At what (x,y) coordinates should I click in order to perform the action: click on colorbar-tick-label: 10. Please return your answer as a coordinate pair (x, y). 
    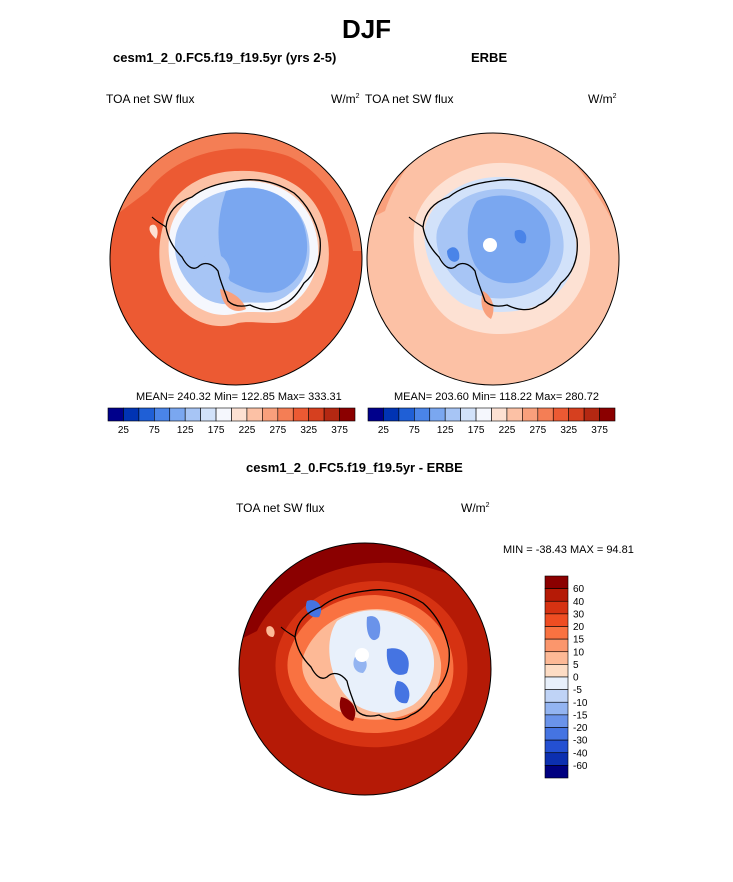
    Looking at the image, I should click on (579, 652).